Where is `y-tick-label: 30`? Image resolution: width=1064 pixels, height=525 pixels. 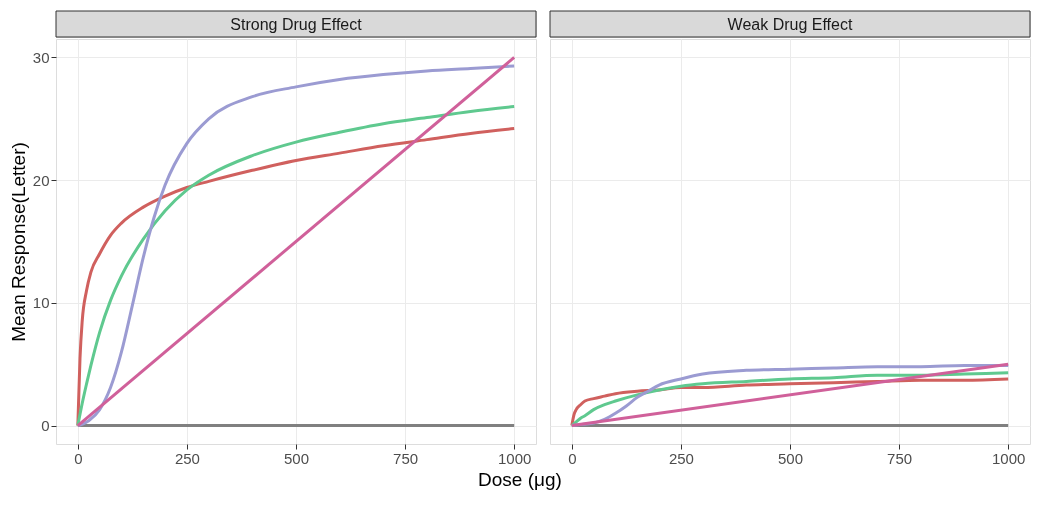 y-tick-label: 30 is located at coordinates (41, 57).